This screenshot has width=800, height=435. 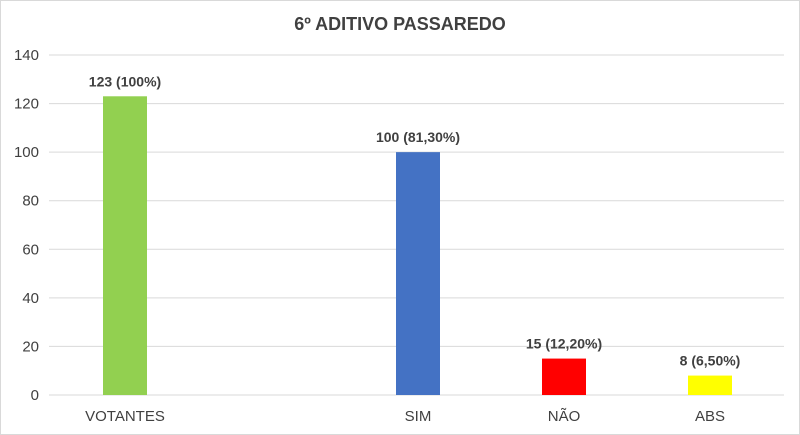 I want to click on bar-abs, so click(x=710, y=385).